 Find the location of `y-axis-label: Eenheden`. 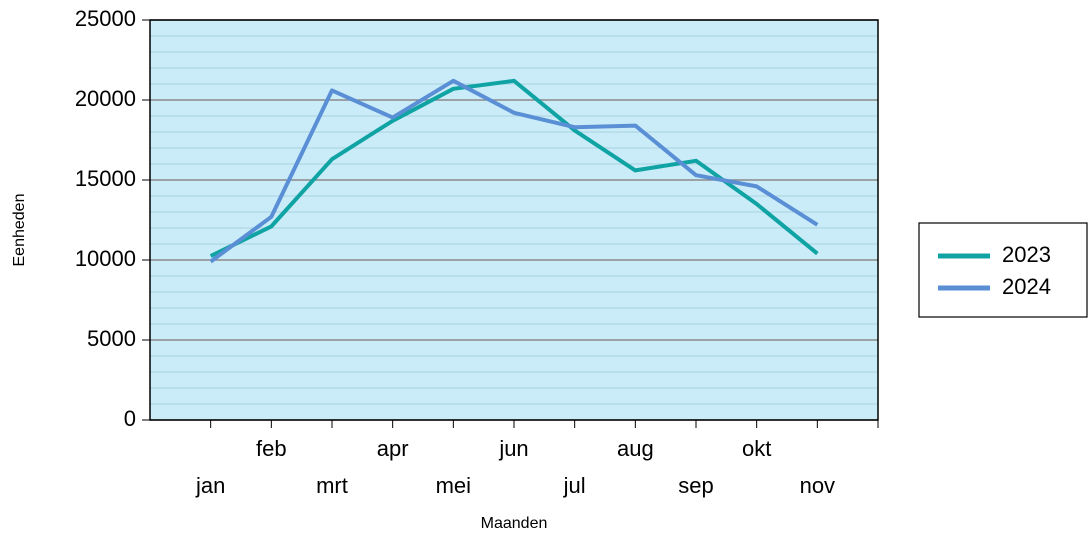

y-axis-label: Eenheden is located at coordinates (19, 230).